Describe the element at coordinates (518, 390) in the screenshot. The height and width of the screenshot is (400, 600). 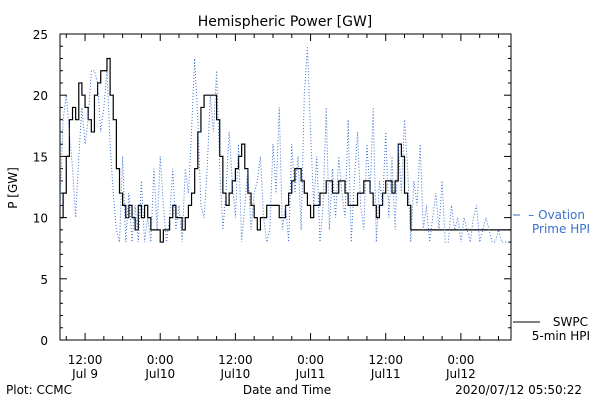
I see `timestamp: 2020/07/12 05:50:22` at that location.